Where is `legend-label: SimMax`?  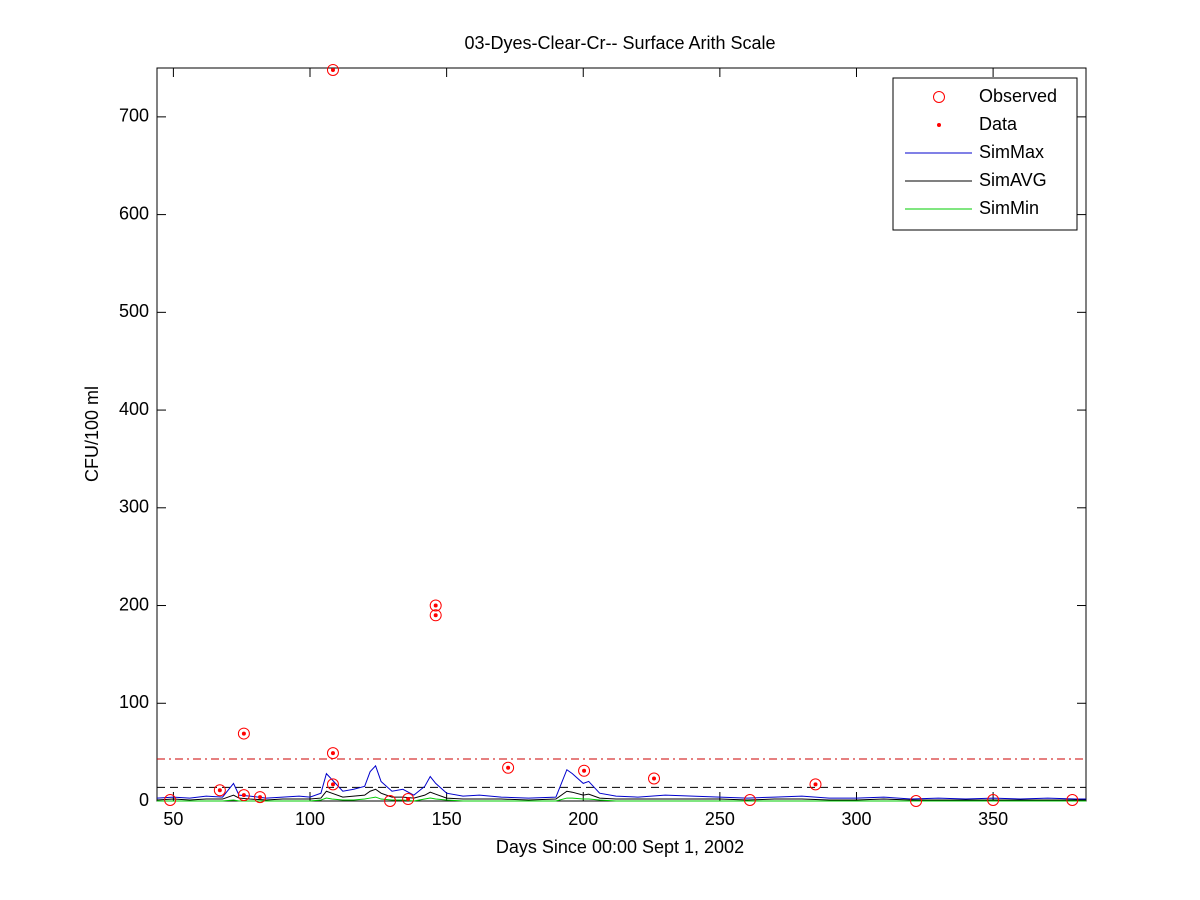 legend-label: SimMax is located at coordinates (1011, 152).